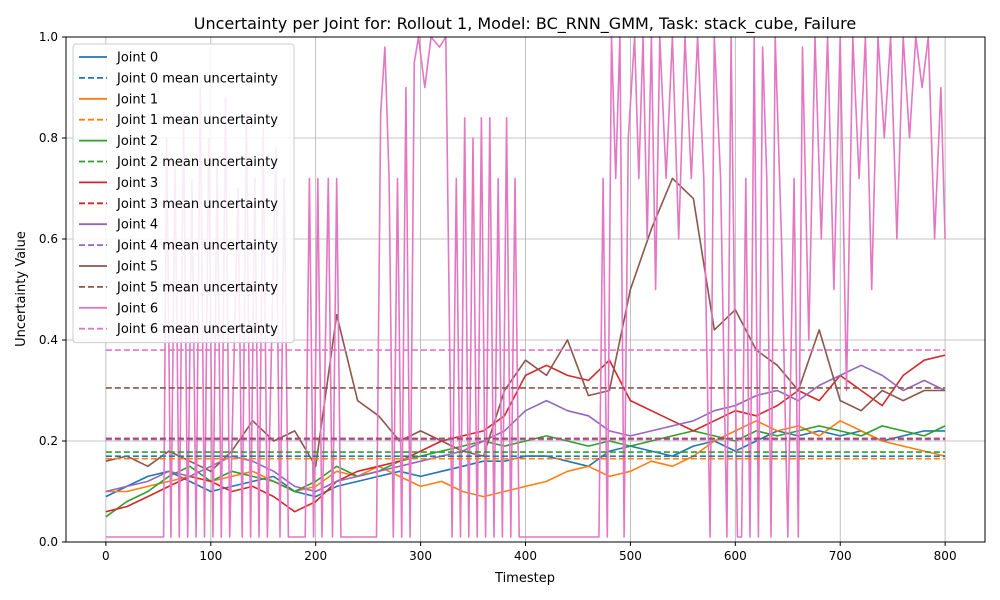 The height and width of the screenshot is (600, 1000). What do you see at coordinates (137, 58) in the screenshot?
I see `legend-label: Joint 0` at bounding box center [137, 58].